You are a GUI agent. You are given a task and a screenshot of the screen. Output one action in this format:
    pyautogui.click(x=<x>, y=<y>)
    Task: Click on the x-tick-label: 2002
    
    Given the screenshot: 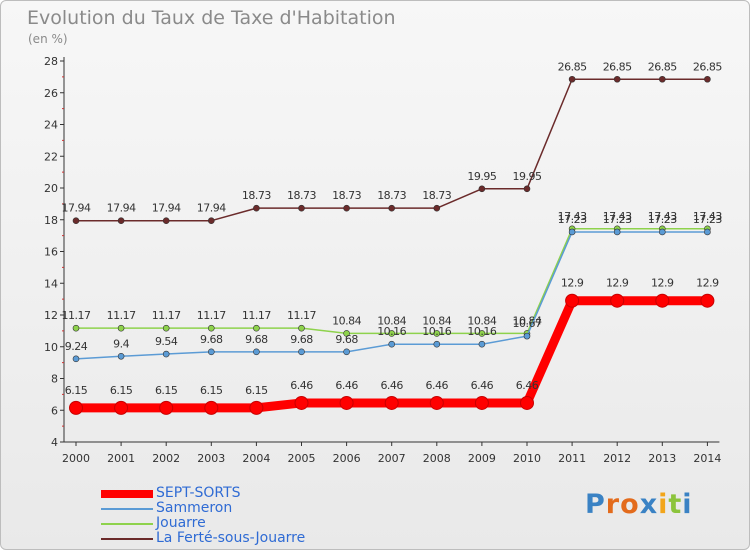 What is the action you would take?
    pyautogui.click(x=166, y=458)
    